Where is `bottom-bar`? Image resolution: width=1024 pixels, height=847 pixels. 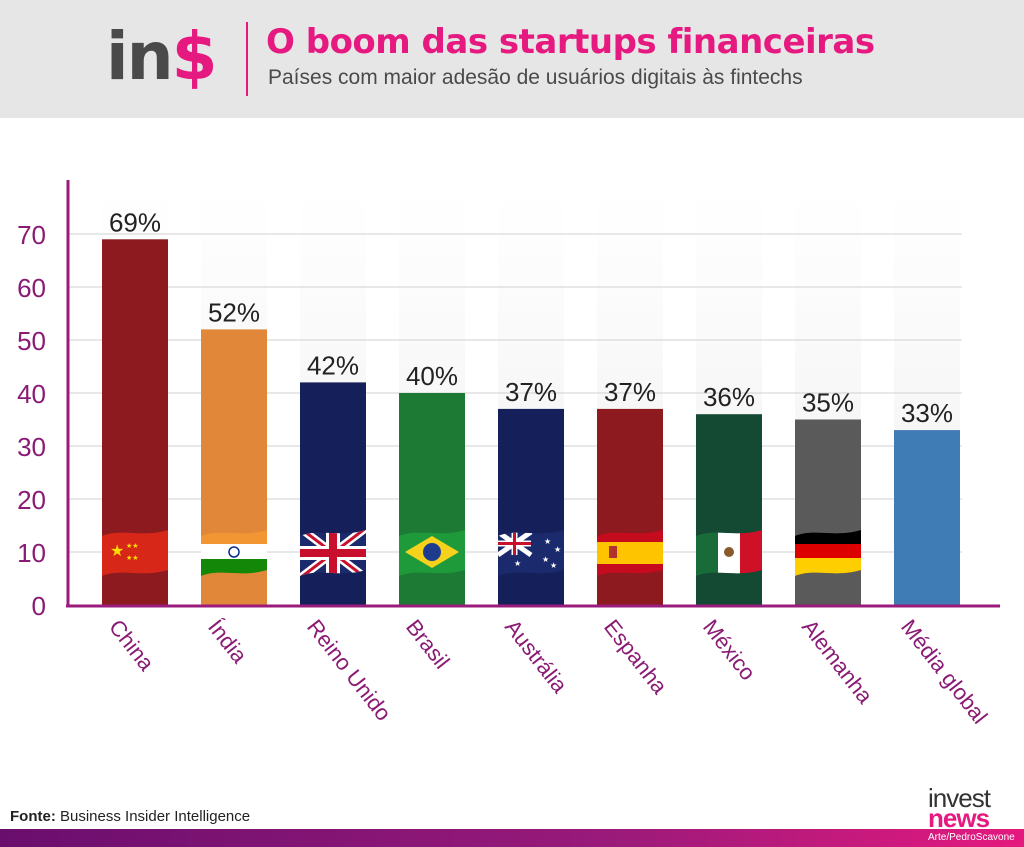
bottom-bar is located at coordinates (512, 838).